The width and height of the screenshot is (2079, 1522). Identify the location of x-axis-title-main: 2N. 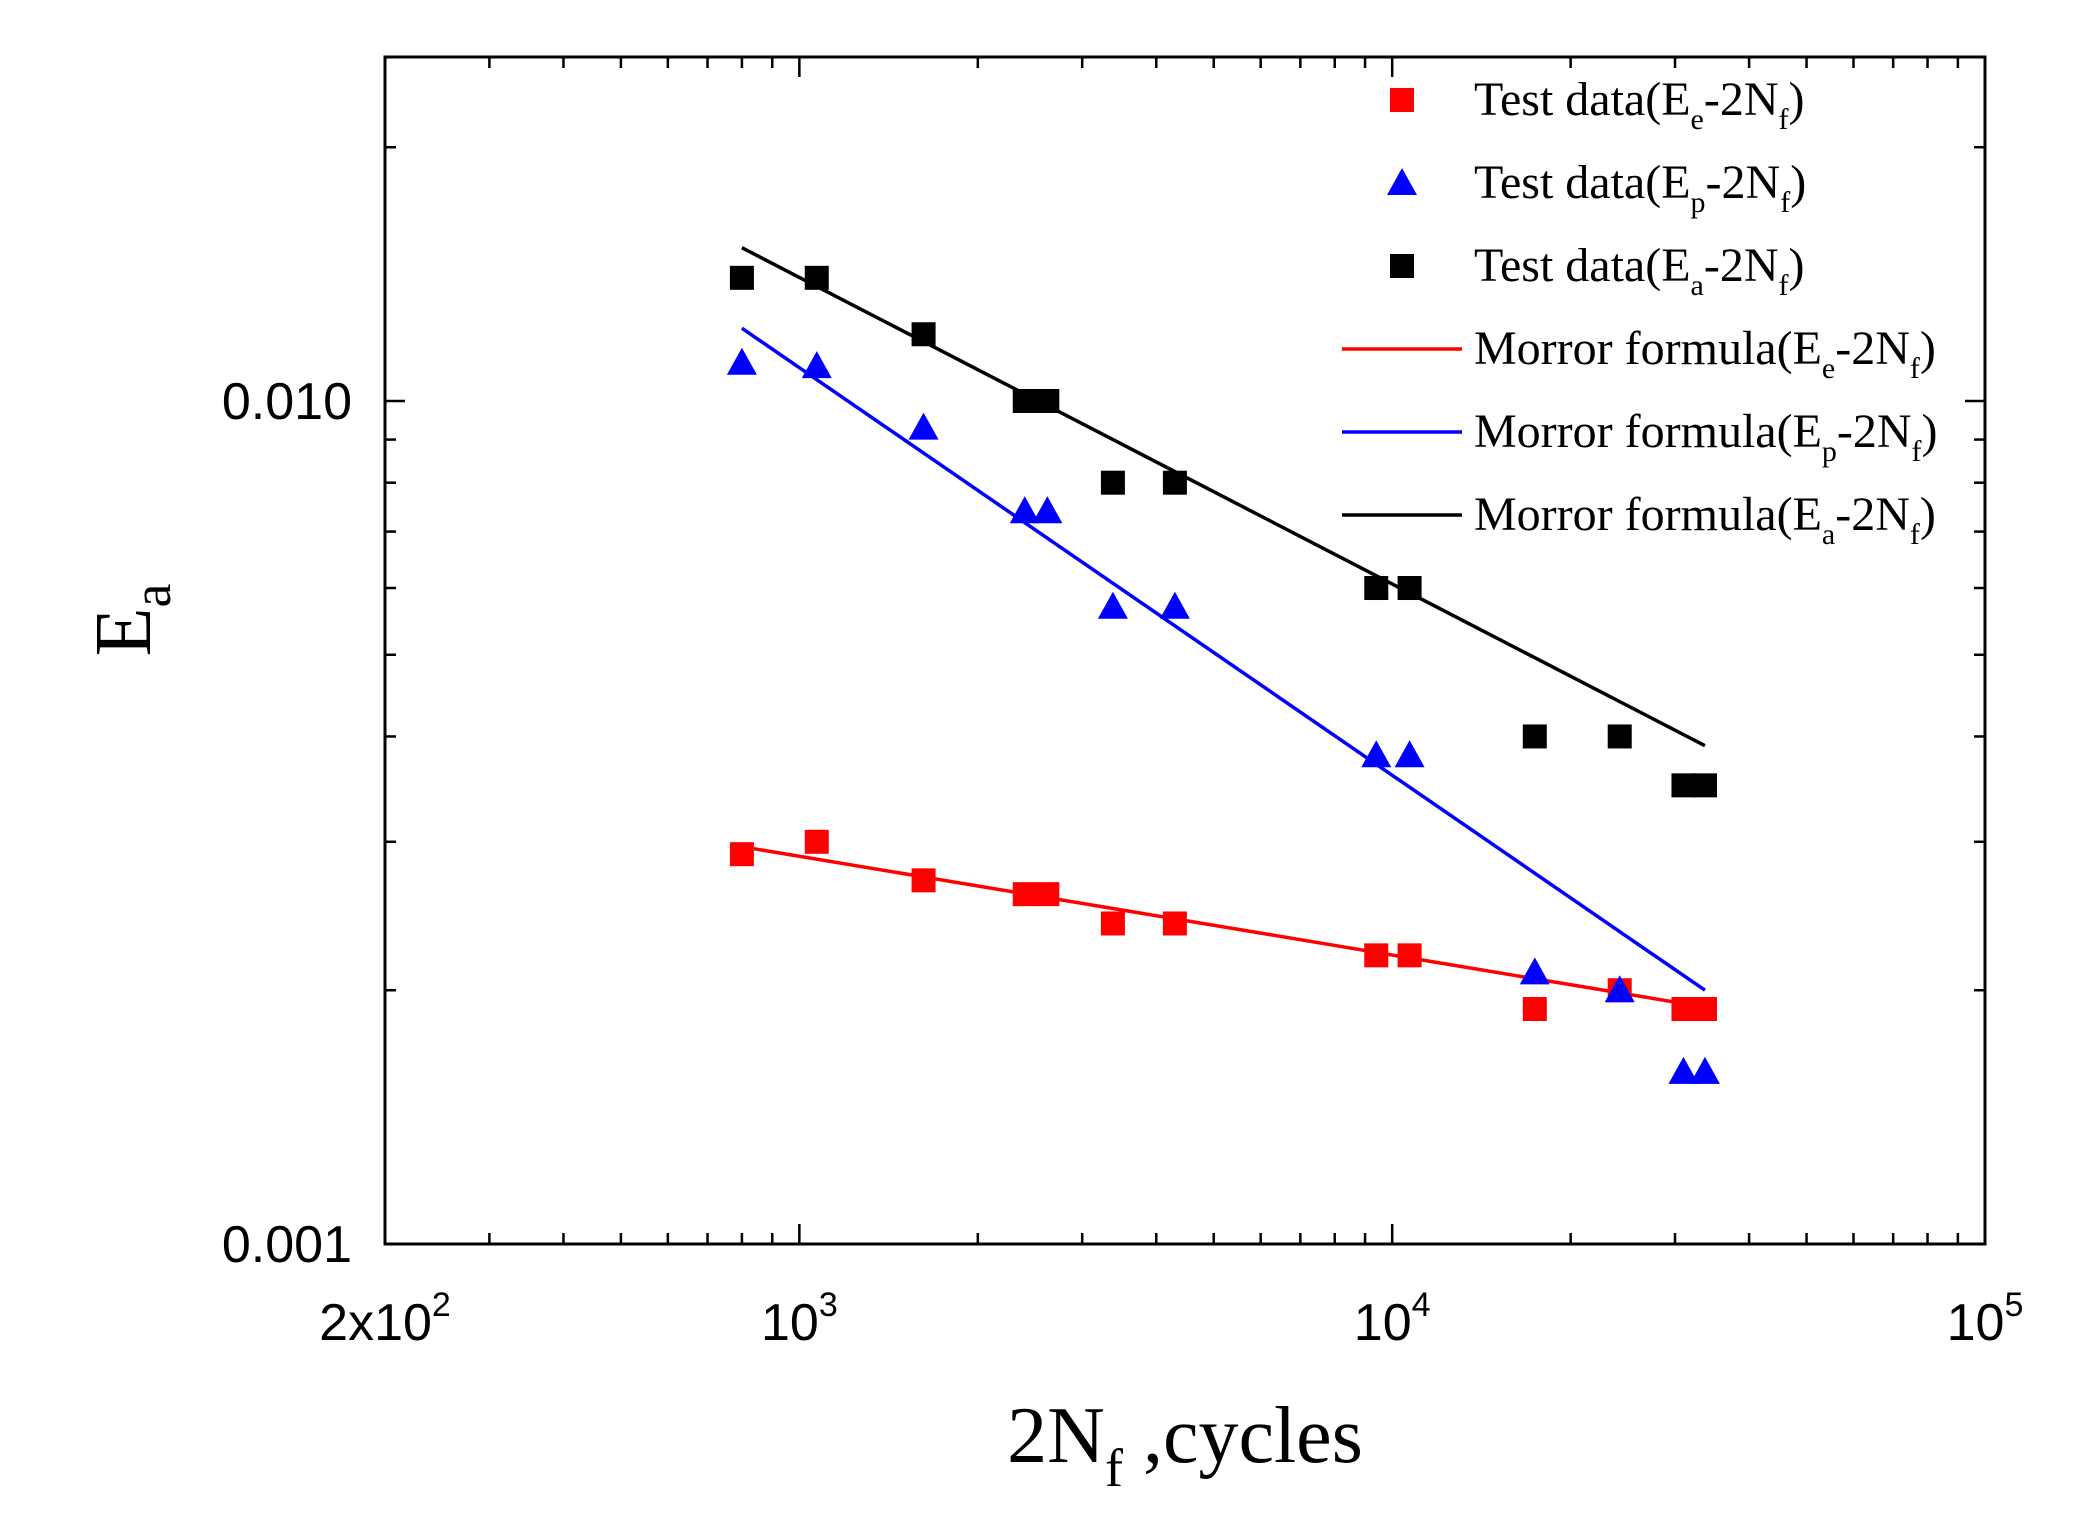
(1056, 1436).